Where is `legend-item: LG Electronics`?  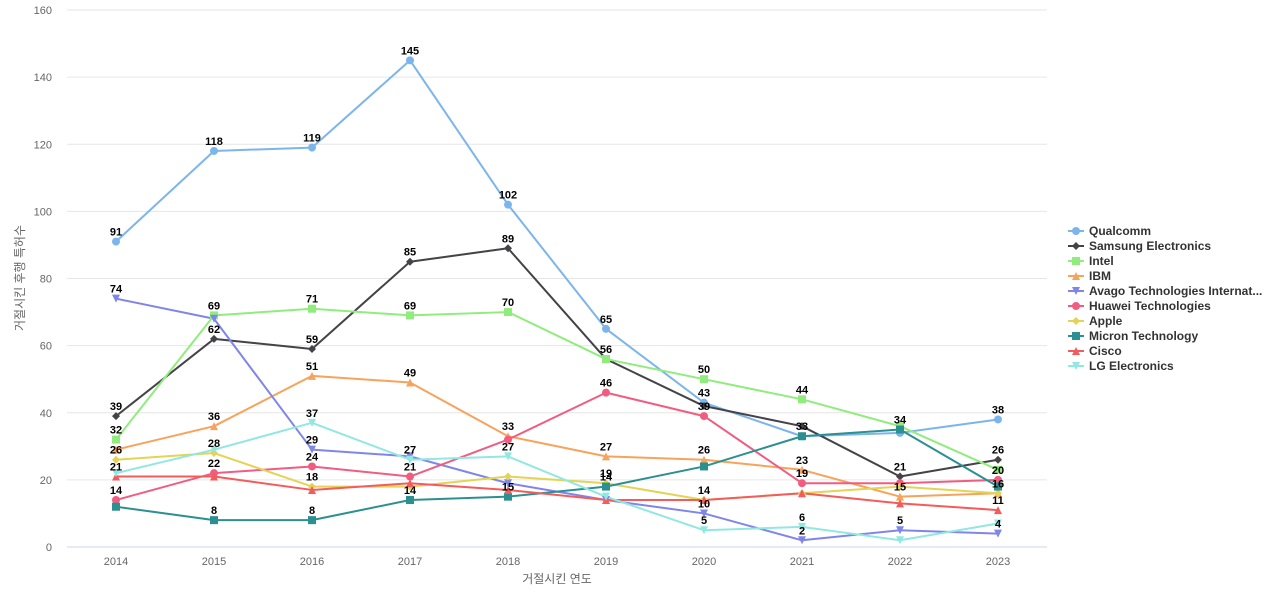
legend-item: LG Electronics is located at coordinates (1121, 366).